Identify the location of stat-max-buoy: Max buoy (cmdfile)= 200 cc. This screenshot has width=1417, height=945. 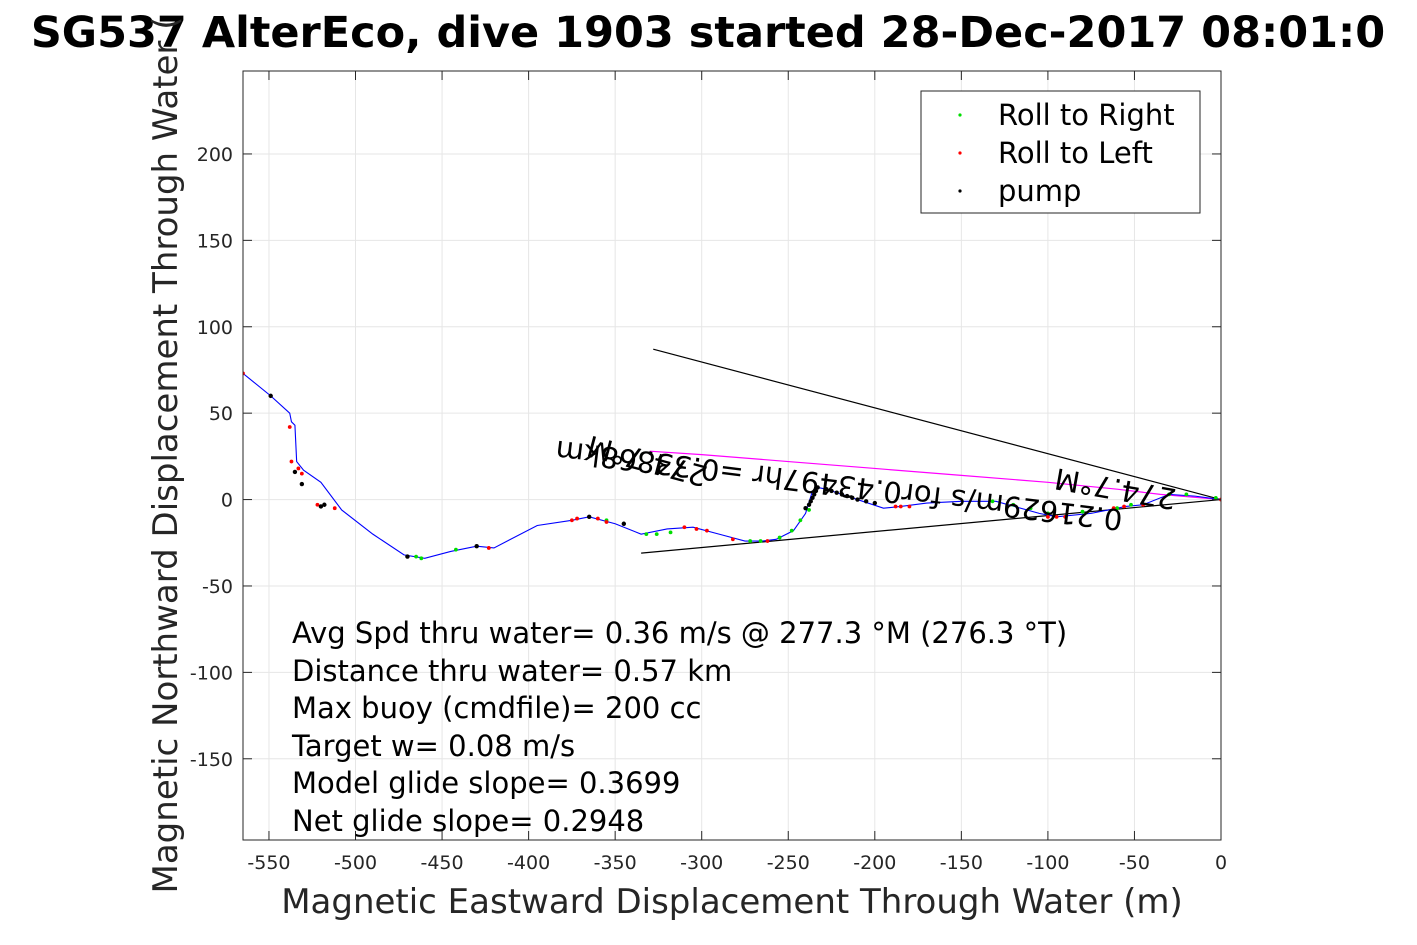
(496, 708).